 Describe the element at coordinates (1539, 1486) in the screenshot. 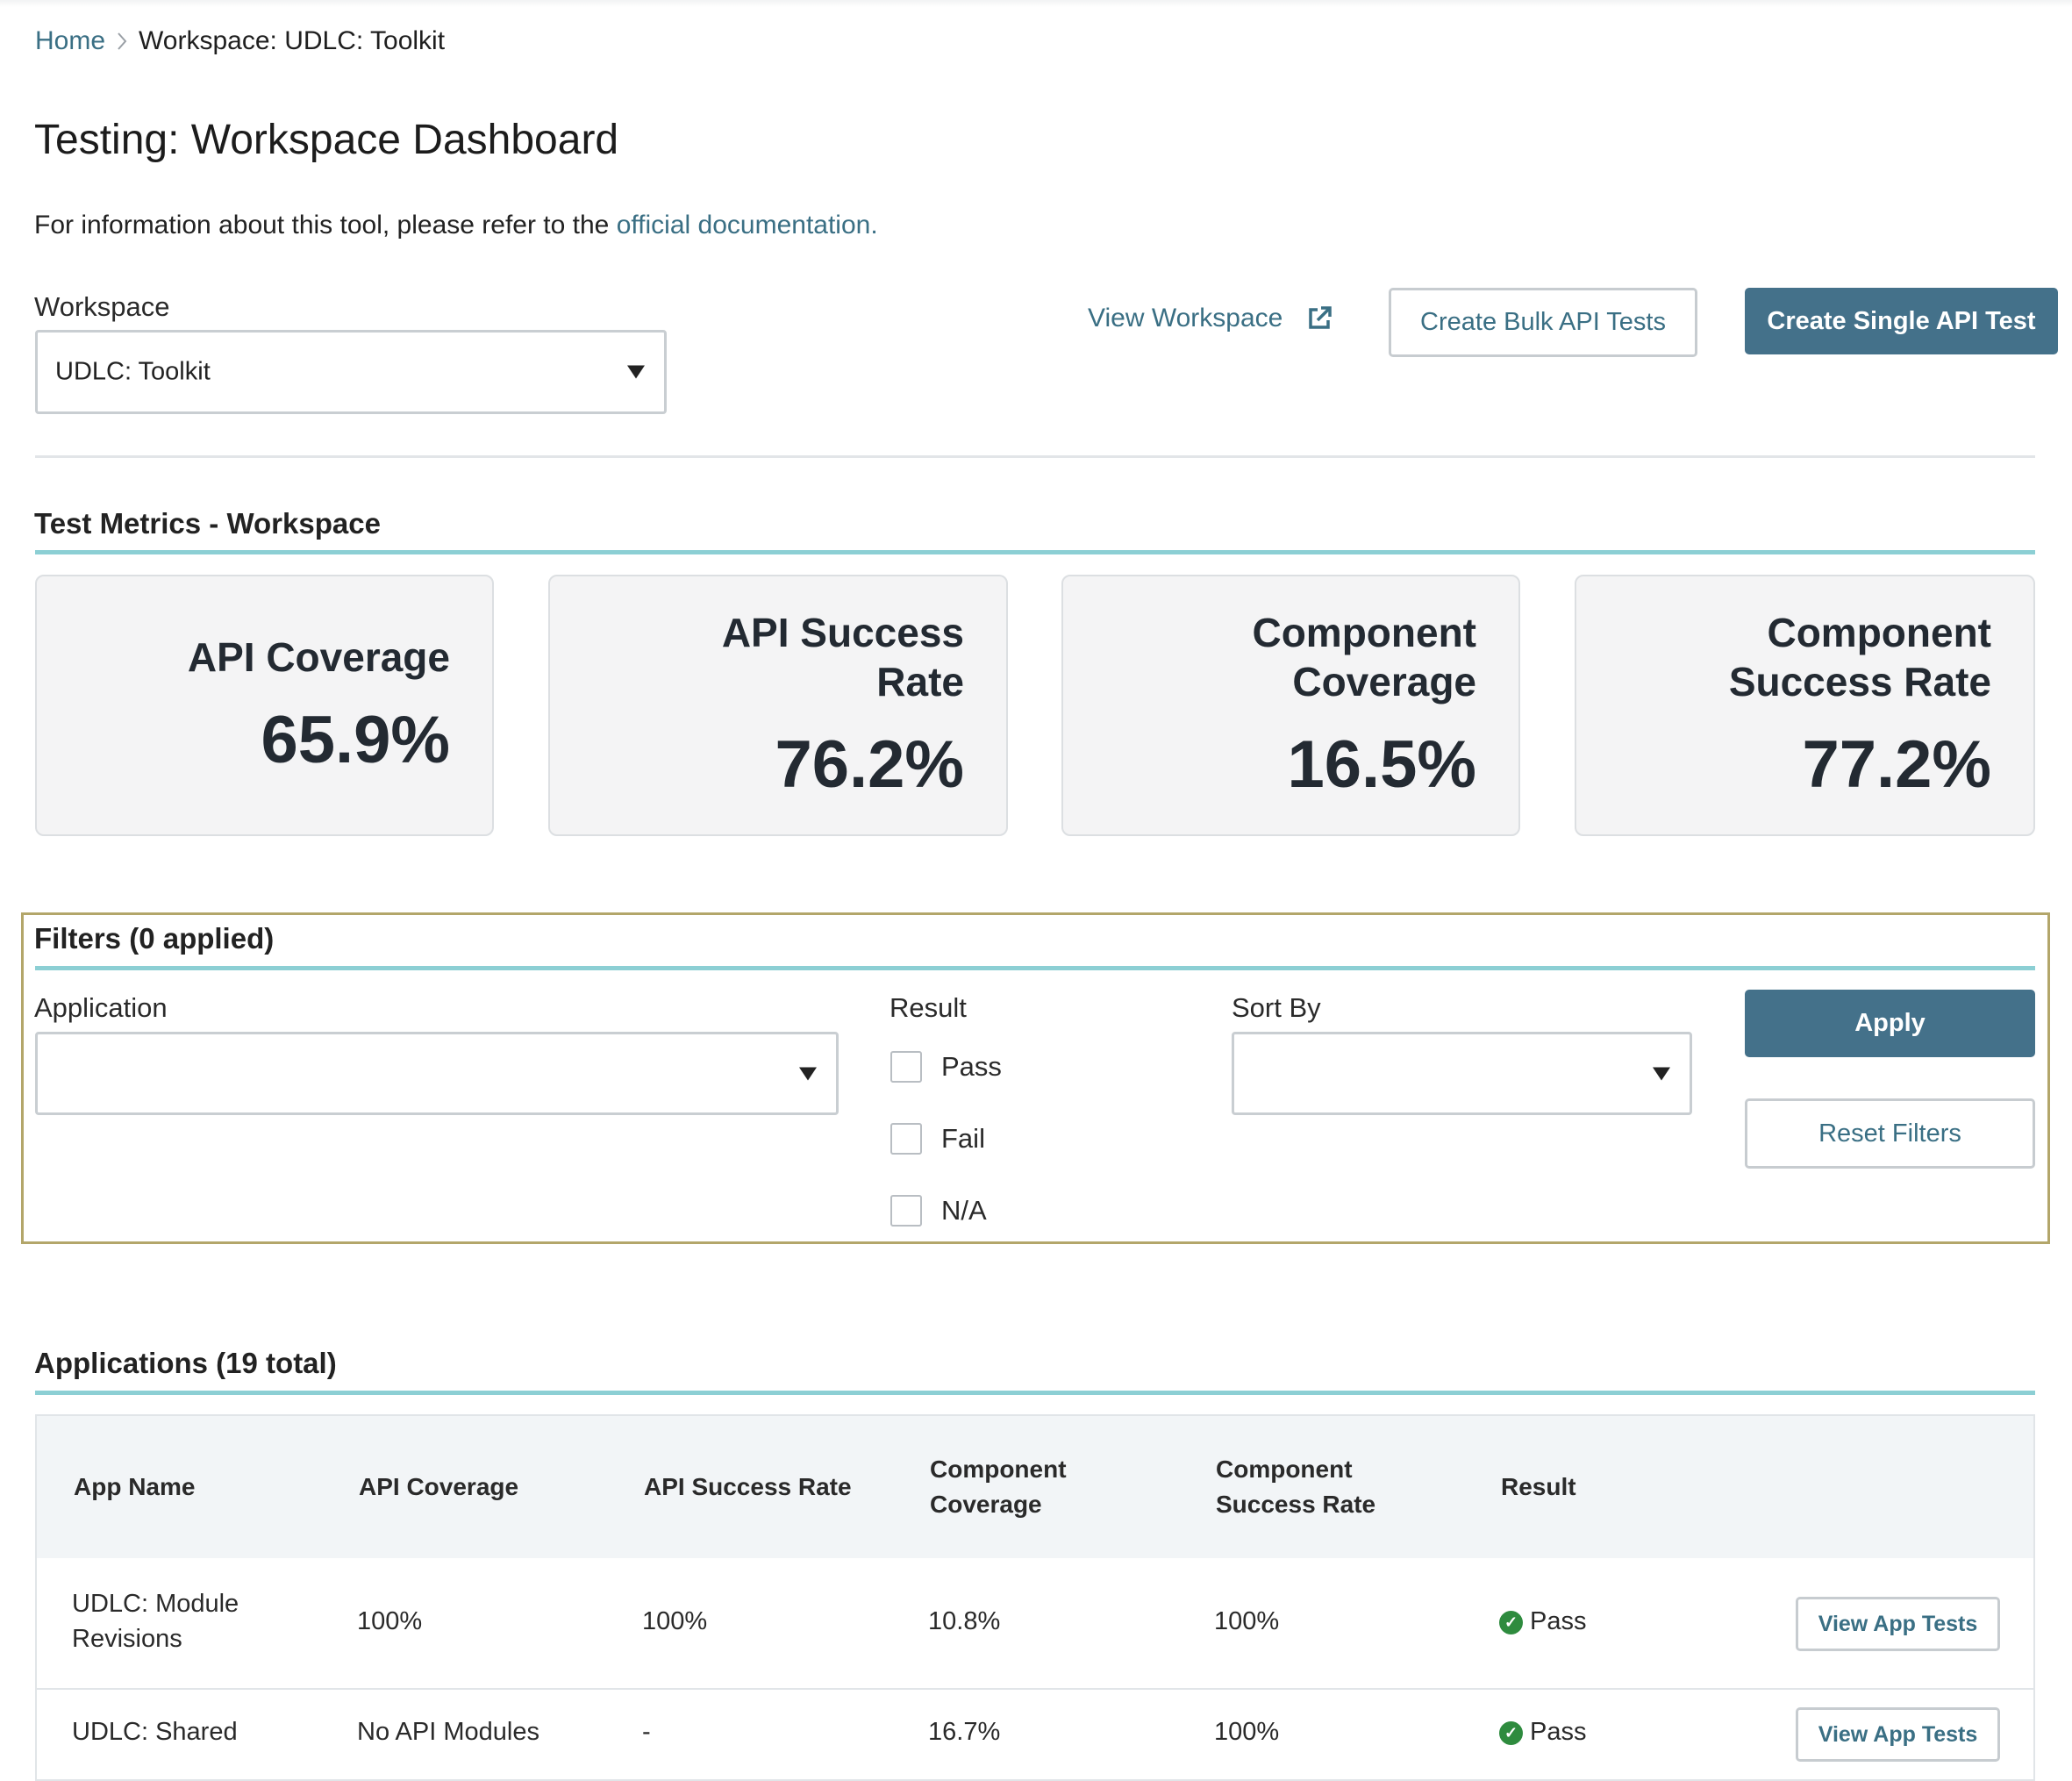

I see `column-header-result: Result` at that location.